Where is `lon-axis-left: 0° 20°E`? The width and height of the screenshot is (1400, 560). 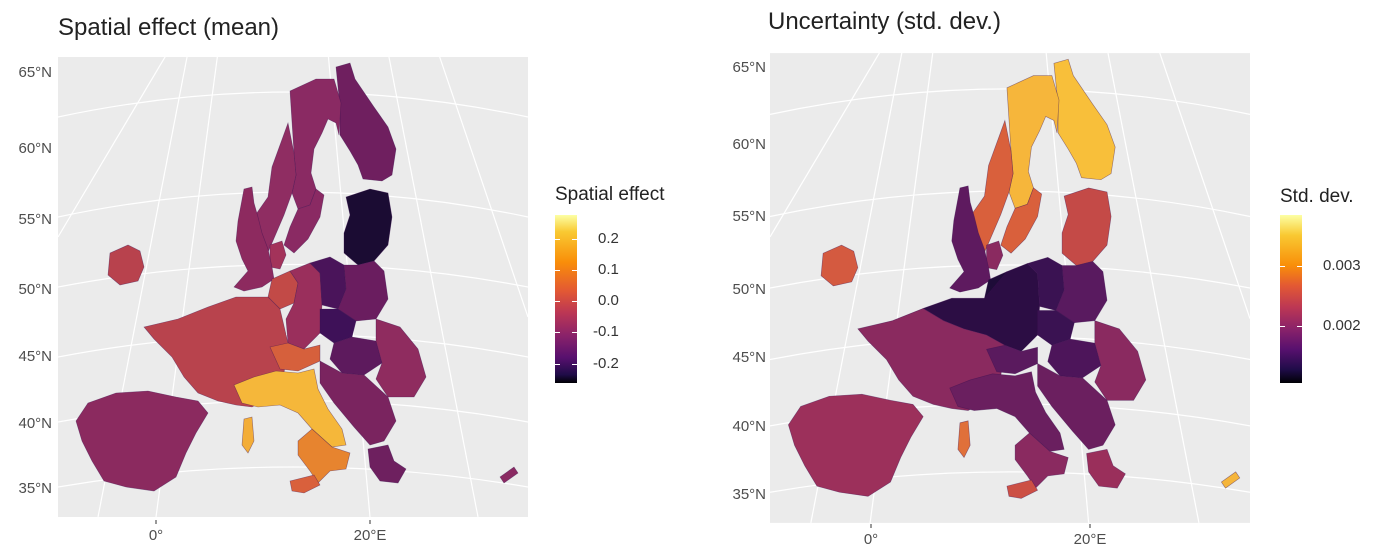
lon-axis-left: 0° 20°E is located at coordinates (268, 532).